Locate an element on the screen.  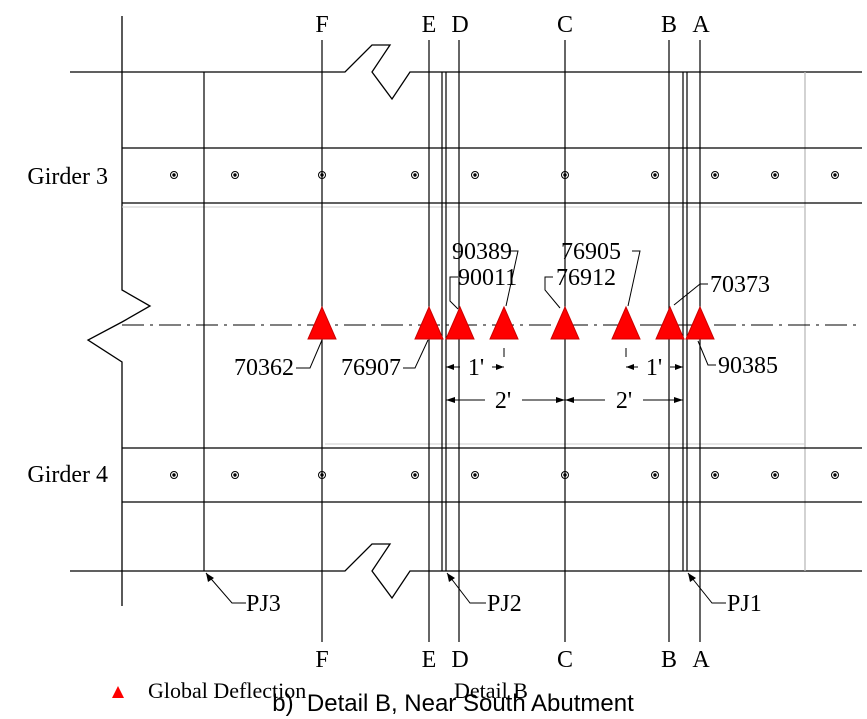
leader-pj3 is located at coordinates (225, 588).